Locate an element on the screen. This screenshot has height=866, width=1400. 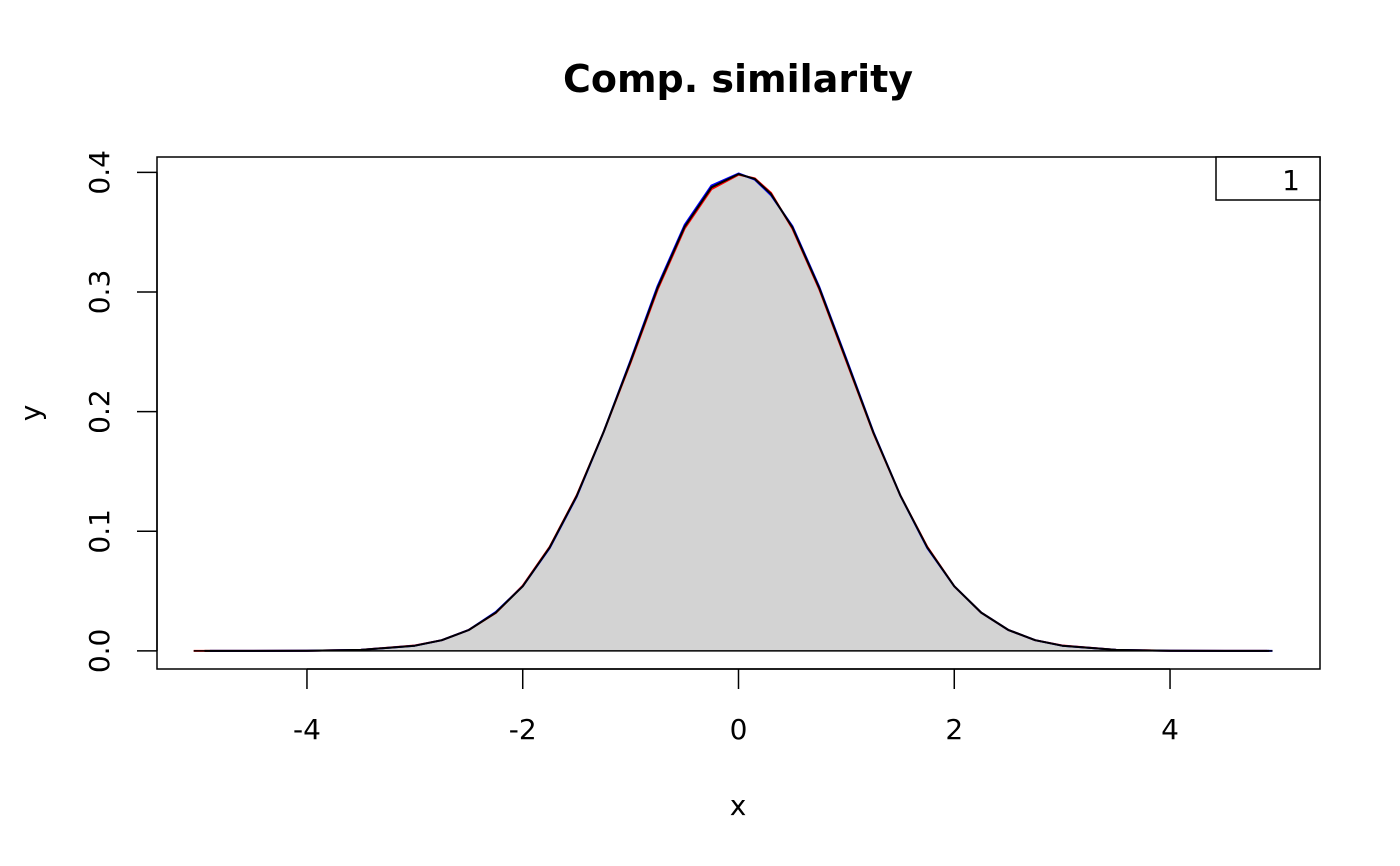
x-tick-label: 4 is located at coordinates (1170, 729).